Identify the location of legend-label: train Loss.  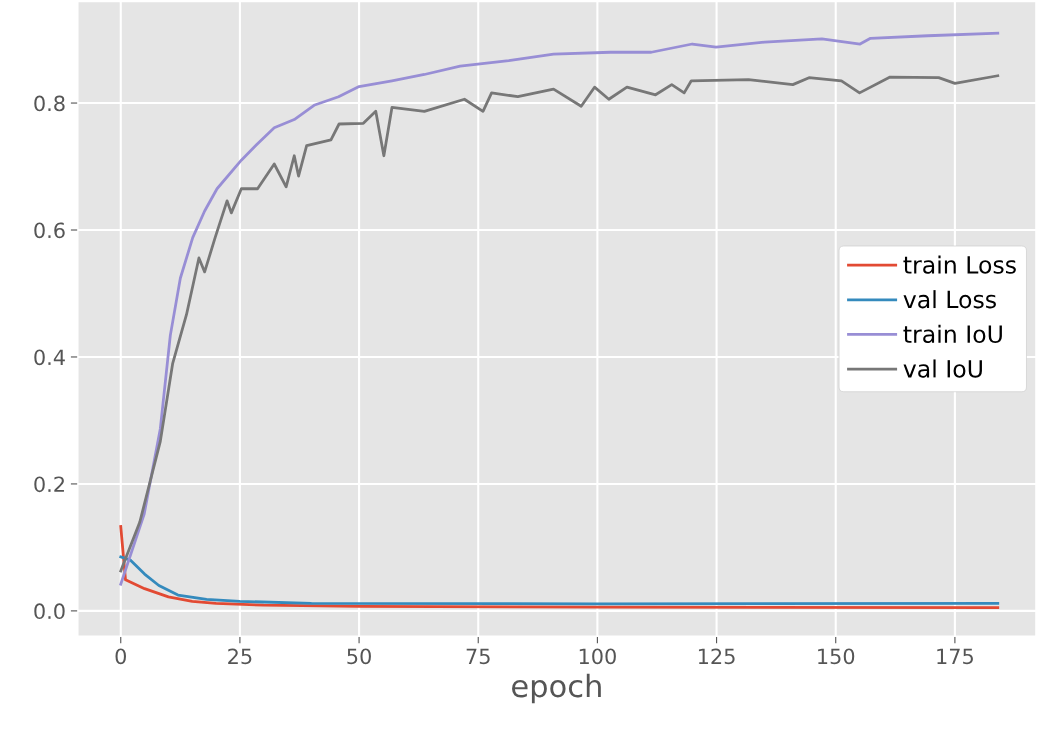
(959, 264).